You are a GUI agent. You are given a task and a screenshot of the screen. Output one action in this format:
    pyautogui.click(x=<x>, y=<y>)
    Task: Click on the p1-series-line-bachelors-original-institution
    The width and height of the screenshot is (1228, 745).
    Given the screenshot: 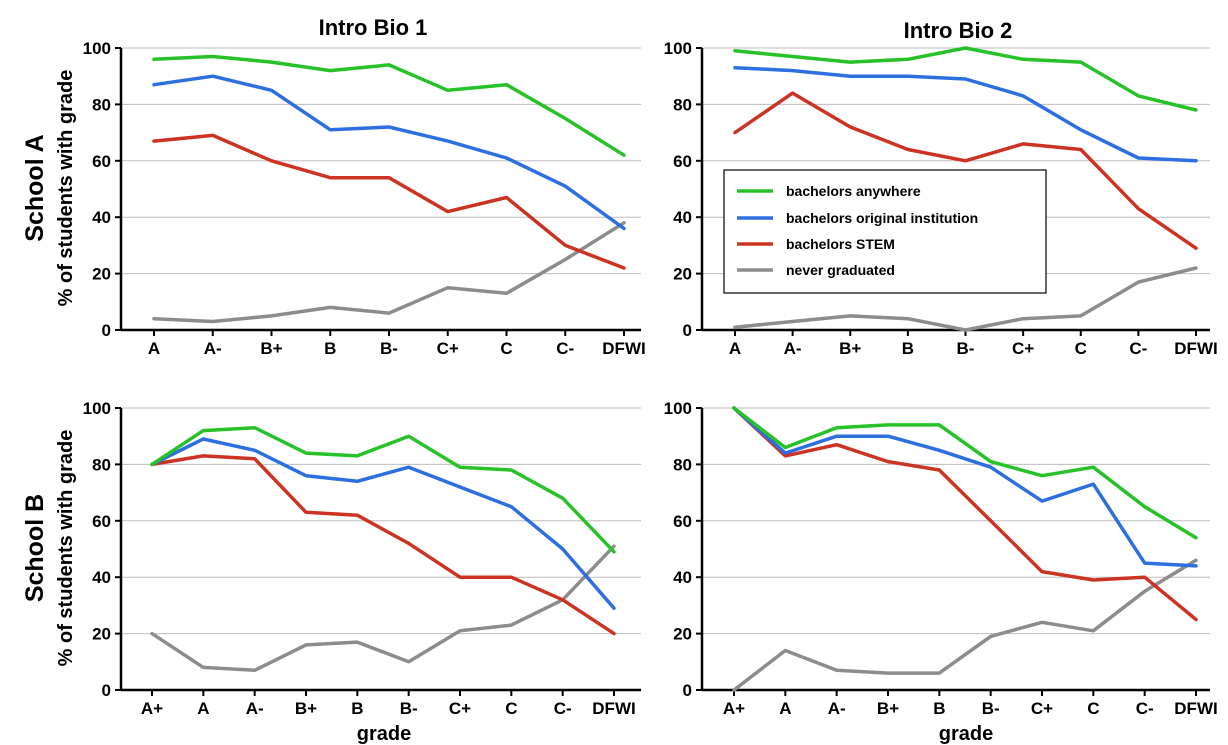 What is the action you would take?
    pyautogui.click(x=965, y=114)
    